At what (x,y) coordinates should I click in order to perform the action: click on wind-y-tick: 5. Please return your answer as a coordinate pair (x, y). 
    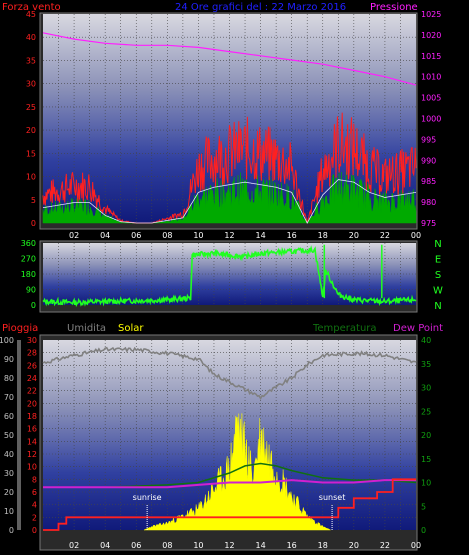
    Looking at the image, I should click on (33, 200).